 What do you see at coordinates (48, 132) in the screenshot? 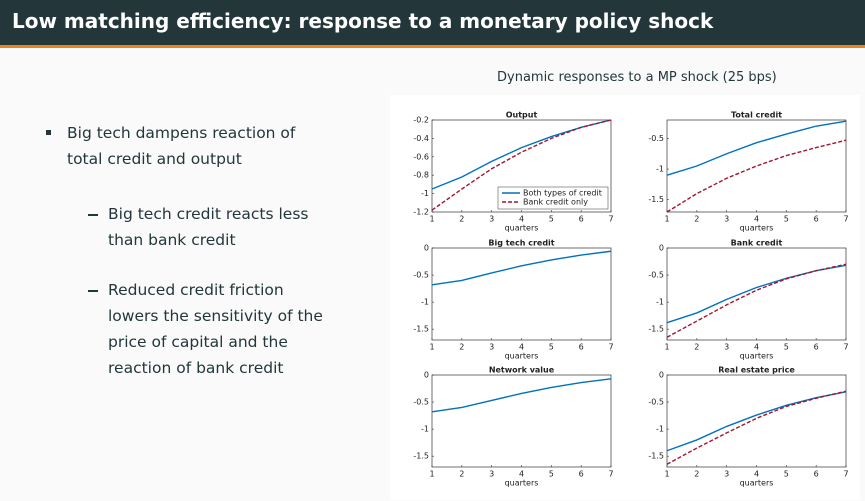
I see `bullet-marker` at bounding box center [48, 132].